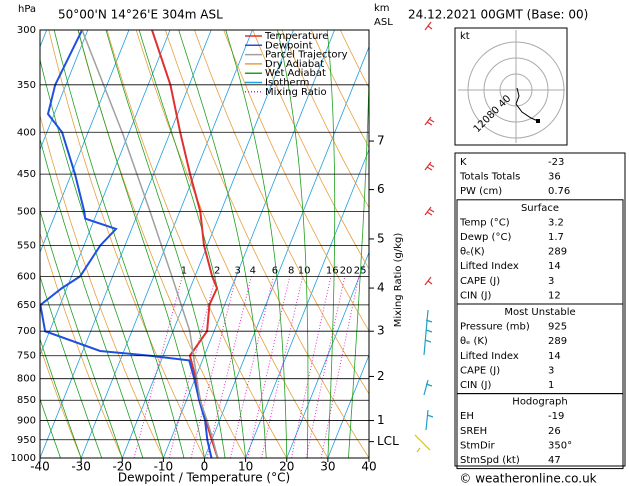 The height and width of the screenshot is (486, 629). Describe the element at coordinates (26, 331) in the screenshot. I see `y-tick-label: 700` at that location.